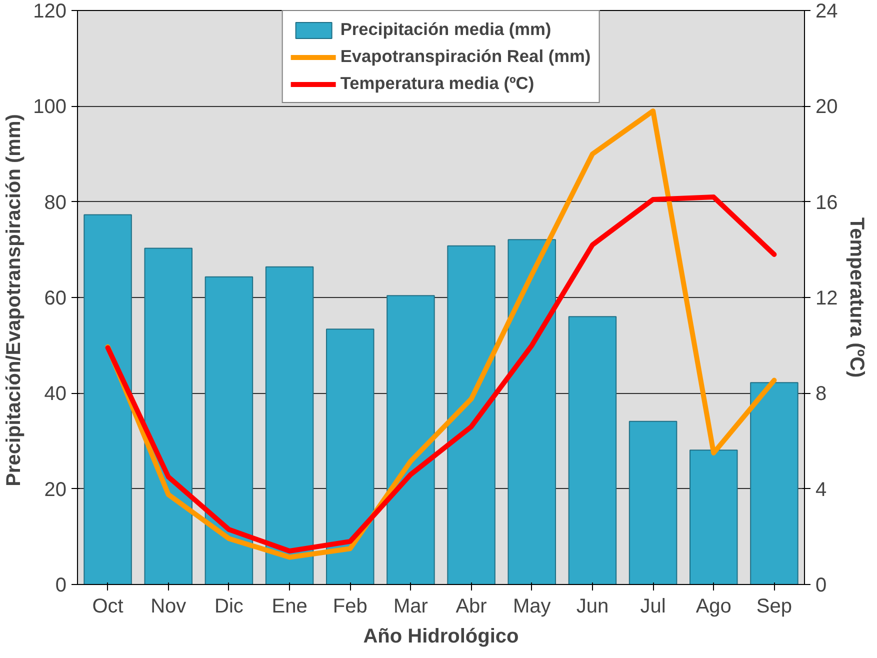 Image resolution: width=877 pixels, height=658 pixels. What do you see at coordinates (531, 607) in the screenshot?
I see `x-tick-label: May` at bounding box center [531, 607].